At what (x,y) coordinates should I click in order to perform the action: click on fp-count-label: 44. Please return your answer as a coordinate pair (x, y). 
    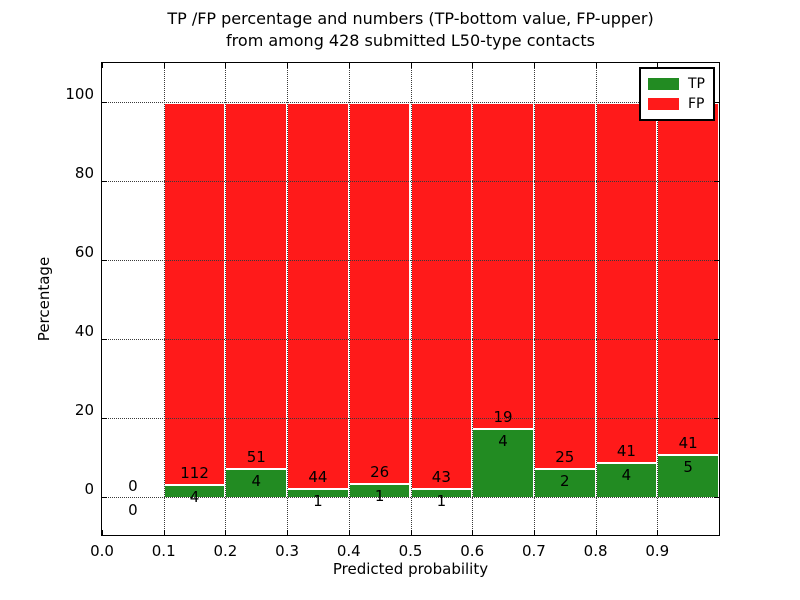
    Looking at the image, I should click on (318, 477).